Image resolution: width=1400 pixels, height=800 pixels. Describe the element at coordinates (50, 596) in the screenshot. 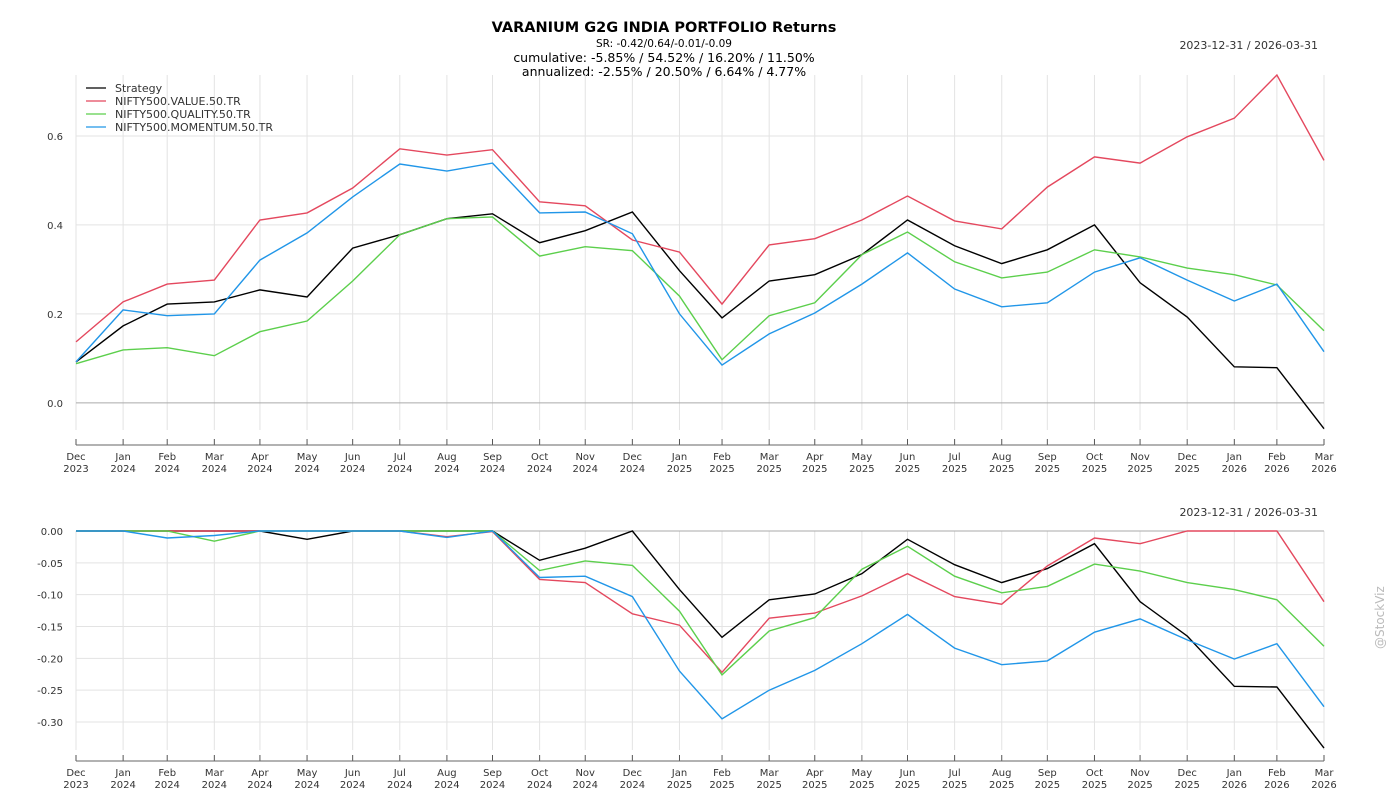

I see `y-tick-label: -0.10` at that location.